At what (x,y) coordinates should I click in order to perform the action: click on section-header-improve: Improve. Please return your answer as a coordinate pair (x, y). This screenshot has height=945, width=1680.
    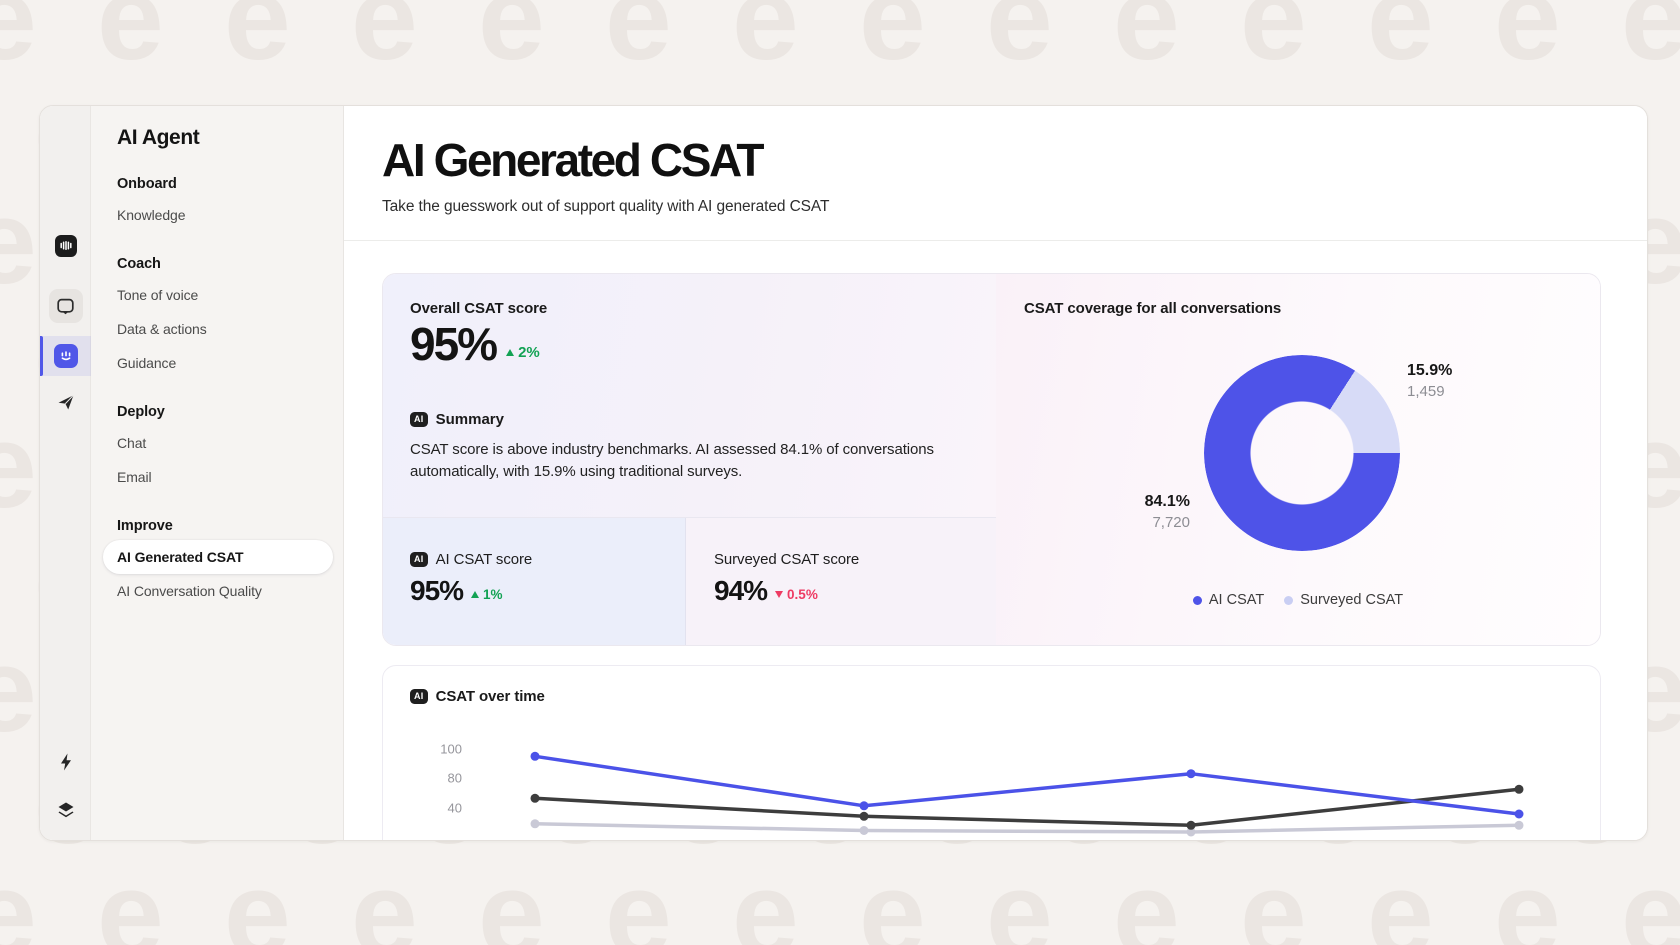
    Looking at the image, I should click on (145, 526).